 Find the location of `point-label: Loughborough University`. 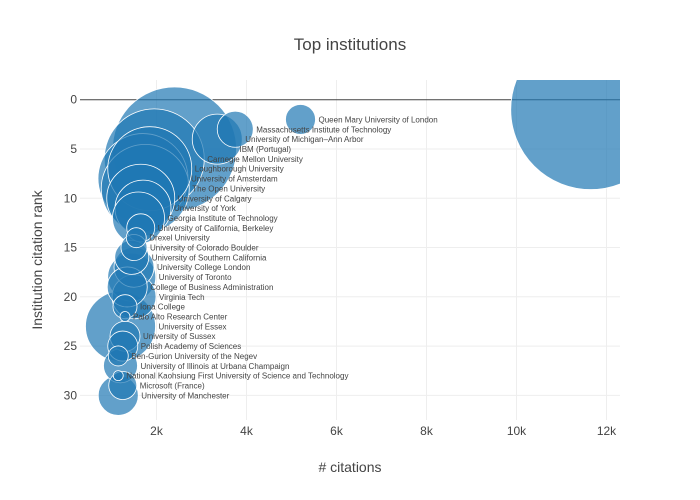

point-label: Loughborough University is located at coordinates (239, 169).